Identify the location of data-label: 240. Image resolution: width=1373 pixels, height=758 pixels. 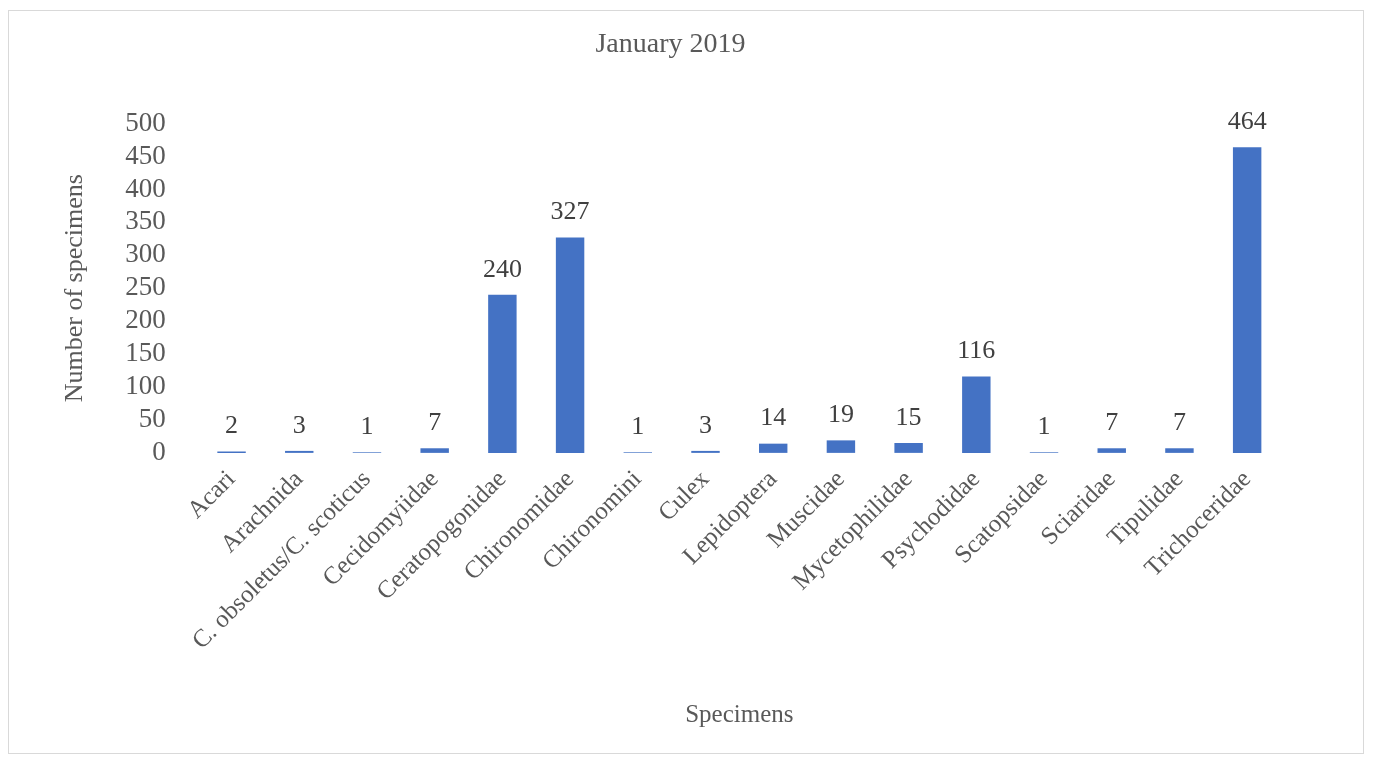
(502, 268).